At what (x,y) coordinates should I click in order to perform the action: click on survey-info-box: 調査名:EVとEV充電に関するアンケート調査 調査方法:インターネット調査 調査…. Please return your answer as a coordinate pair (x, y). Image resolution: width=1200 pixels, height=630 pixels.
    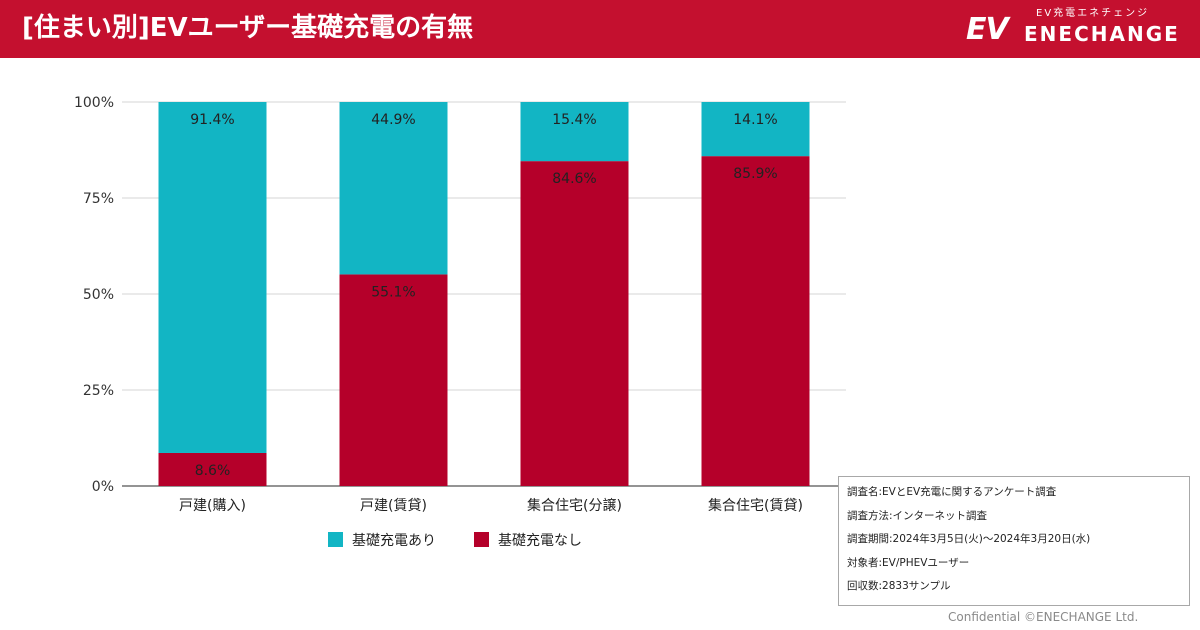
    Looking at the image, I should click on (1014, 541).